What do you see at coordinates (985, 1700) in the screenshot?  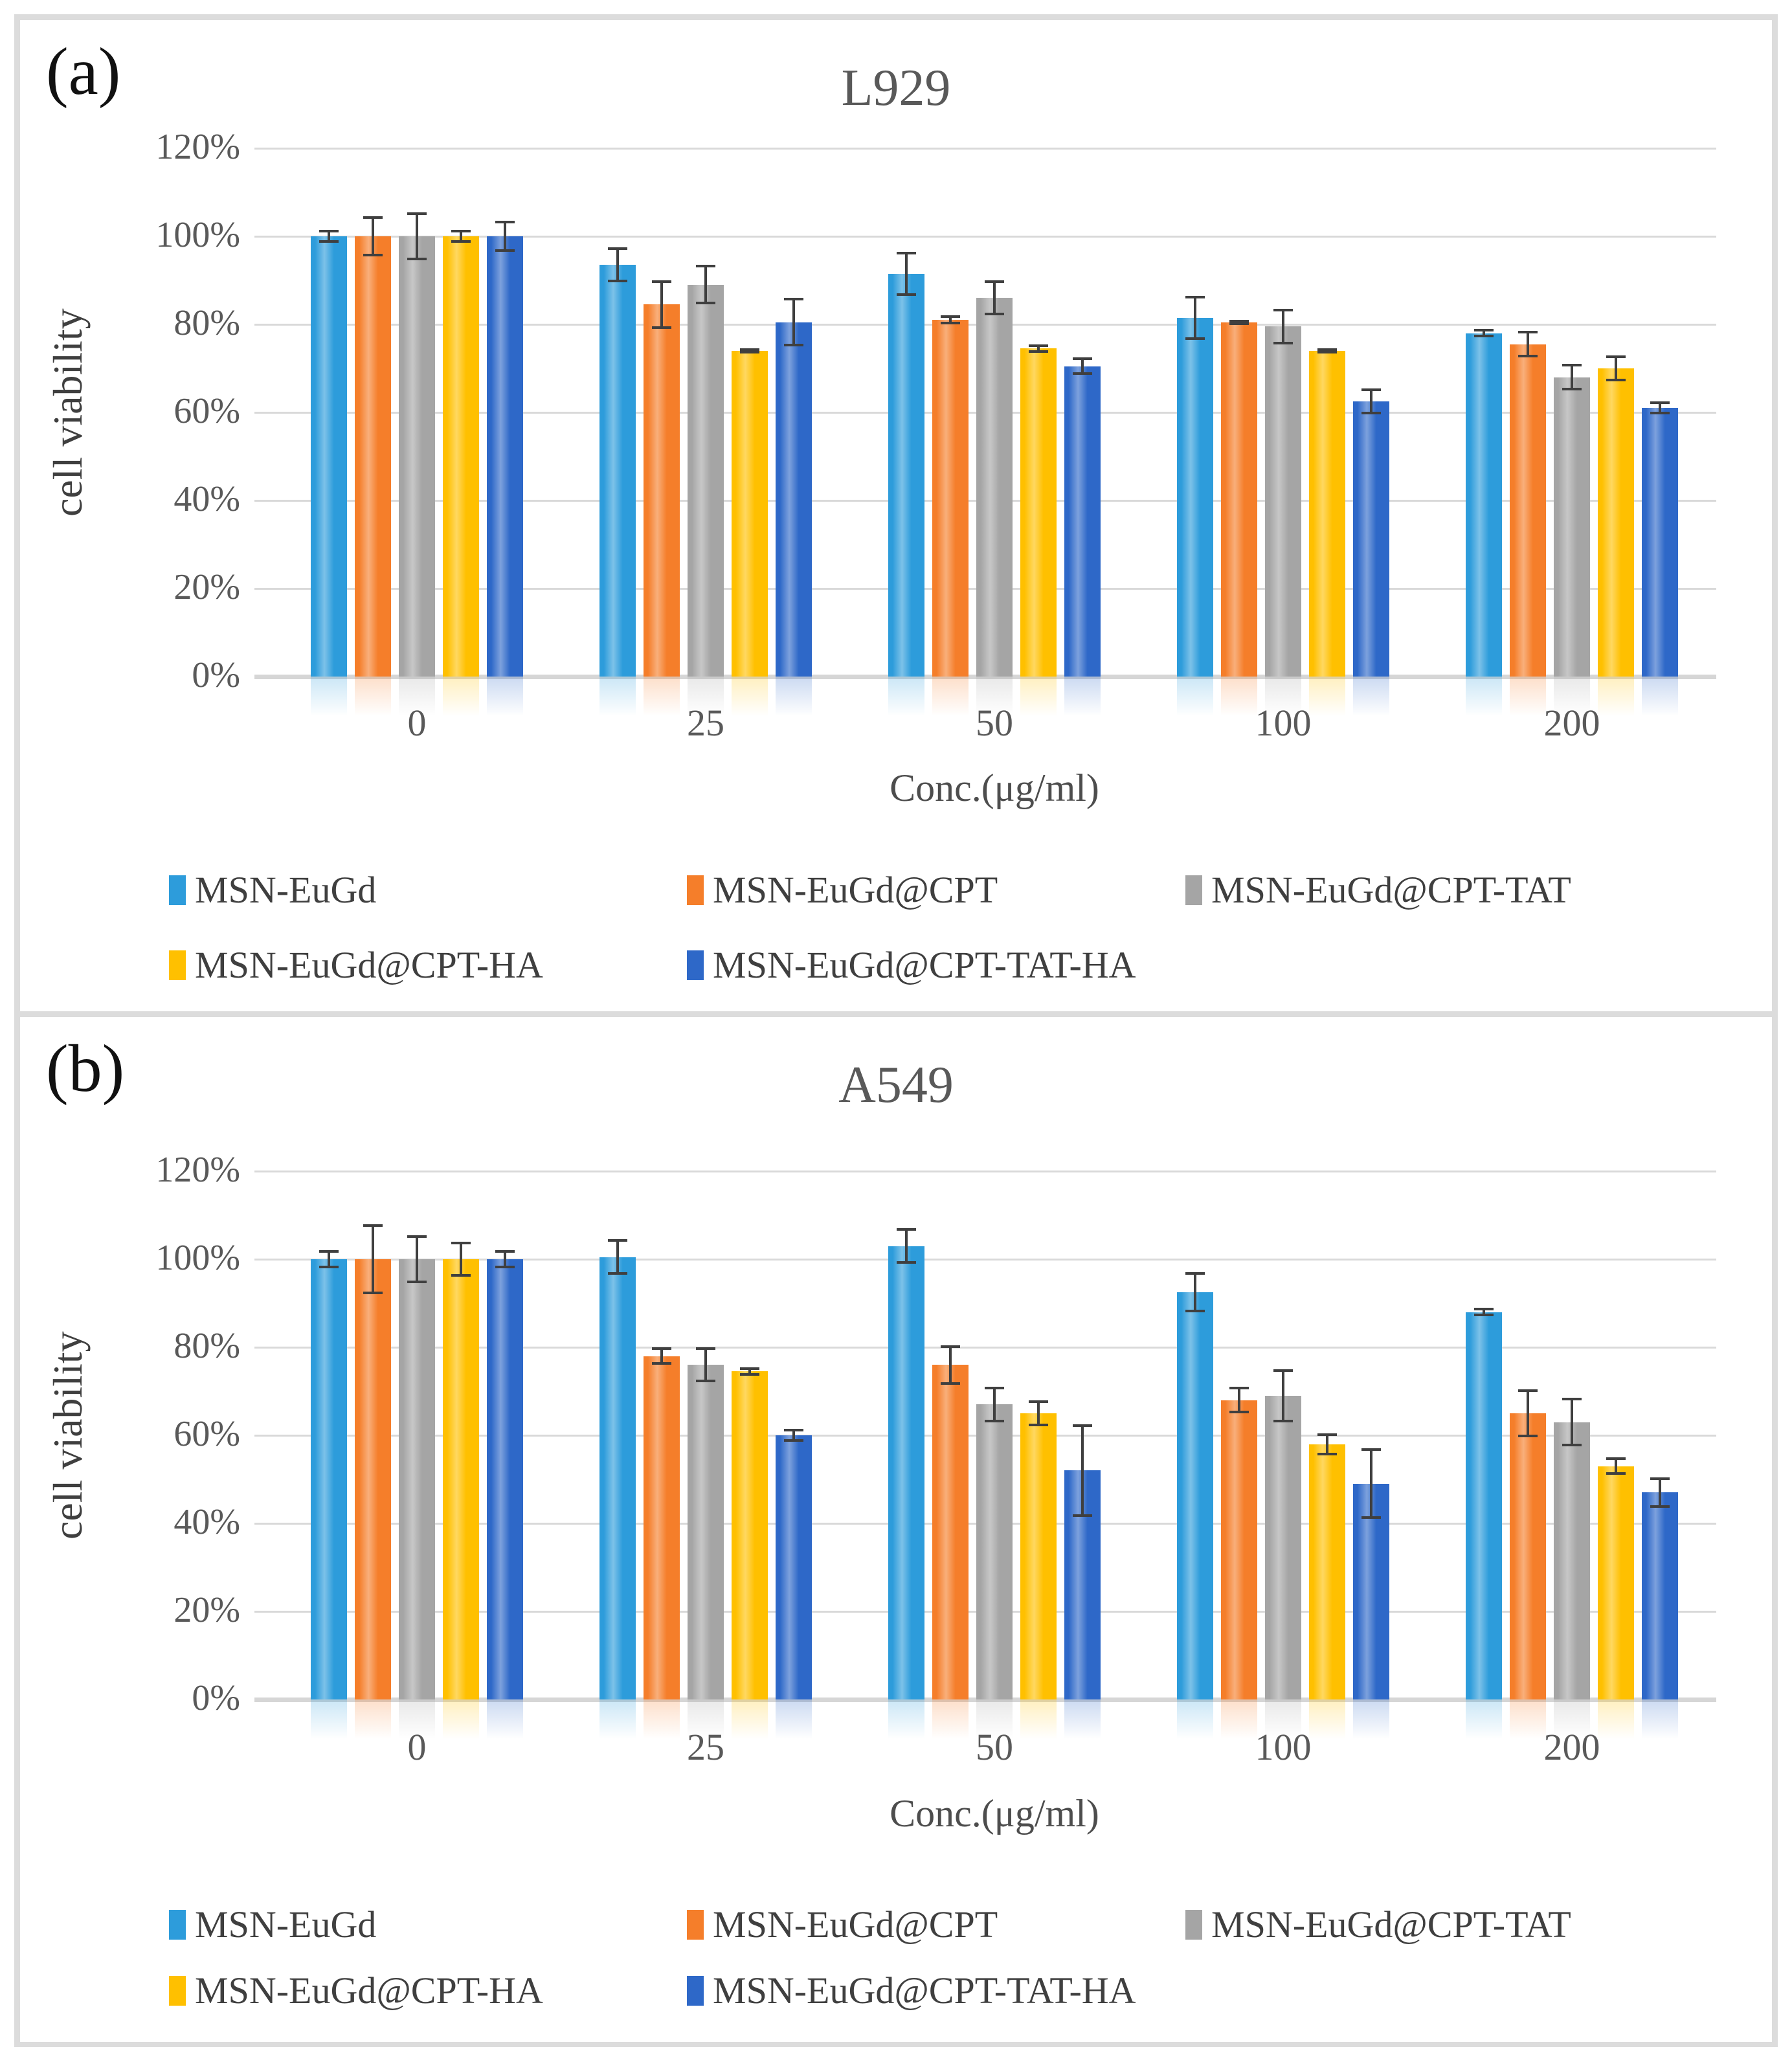 I see `x-axis-line` at bounding box center [985, 1700].